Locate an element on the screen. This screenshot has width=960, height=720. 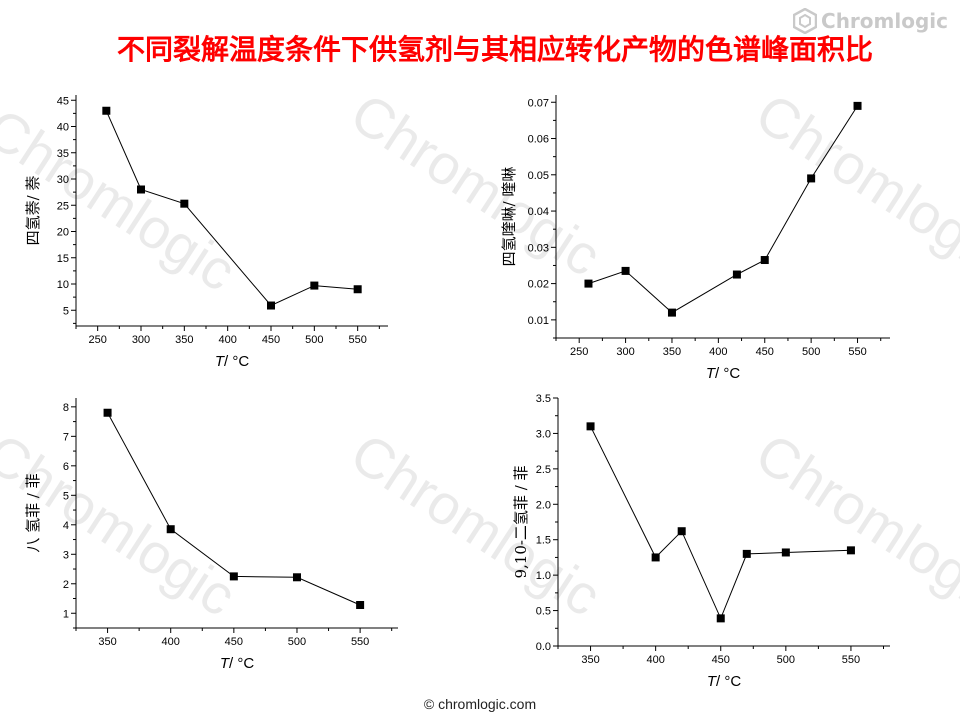
y-axis-label: 八 氢菲 / 菲 is located at coordinates (33, 512).